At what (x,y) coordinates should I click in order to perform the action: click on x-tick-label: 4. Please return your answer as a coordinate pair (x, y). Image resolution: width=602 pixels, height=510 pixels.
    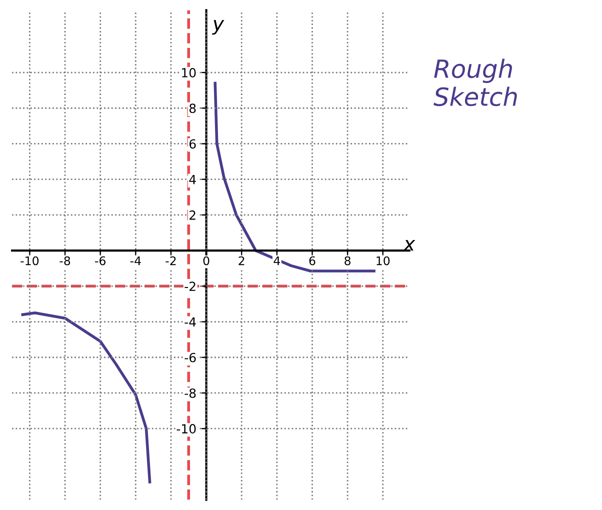
    Looking at the image, I should click on (277, 261).